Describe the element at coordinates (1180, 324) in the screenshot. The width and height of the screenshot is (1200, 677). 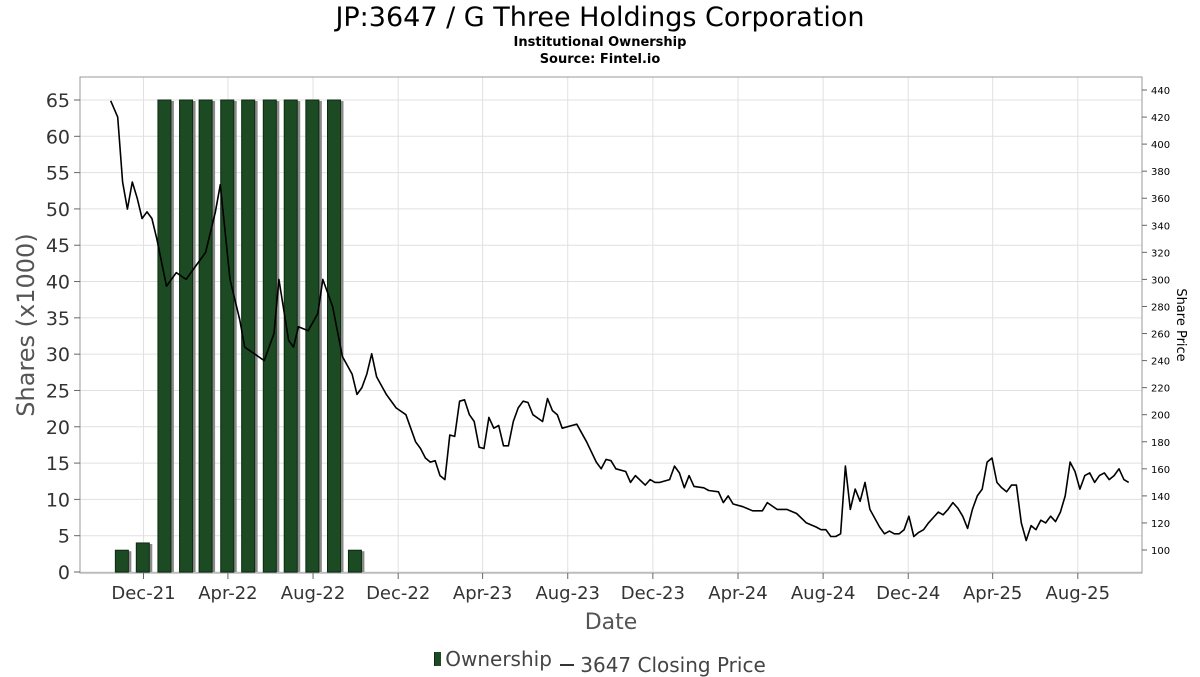
I see `y2-axis-label: Share Price` at that location.